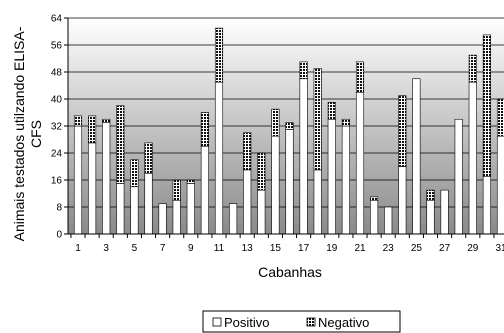 The image size is (504, 333). Describe the element at coordinates (360, 248) in the screenshot. I see `x-tick-label: 21` at that location.